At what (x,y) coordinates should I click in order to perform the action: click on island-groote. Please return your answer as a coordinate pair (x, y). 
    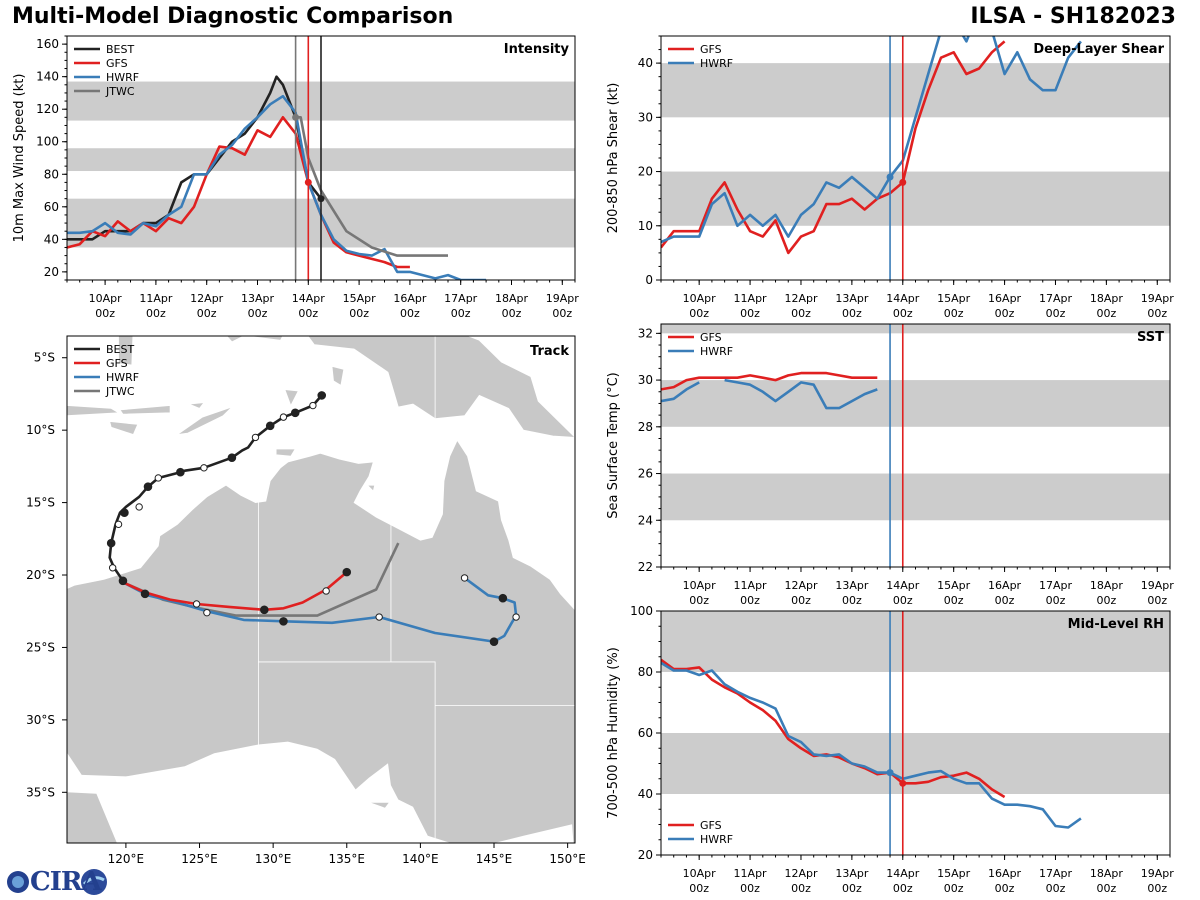
    Looking at the image, I should click on (371, 488).